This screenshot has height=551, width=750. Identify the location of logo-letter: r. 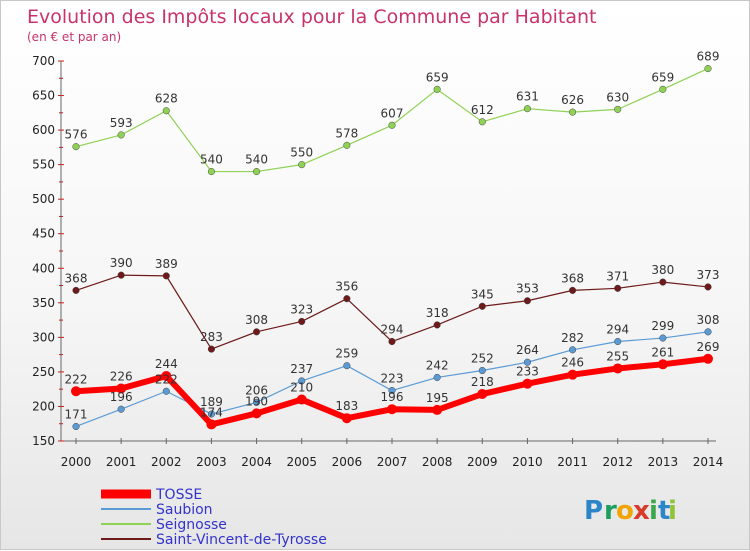
(610, 511).